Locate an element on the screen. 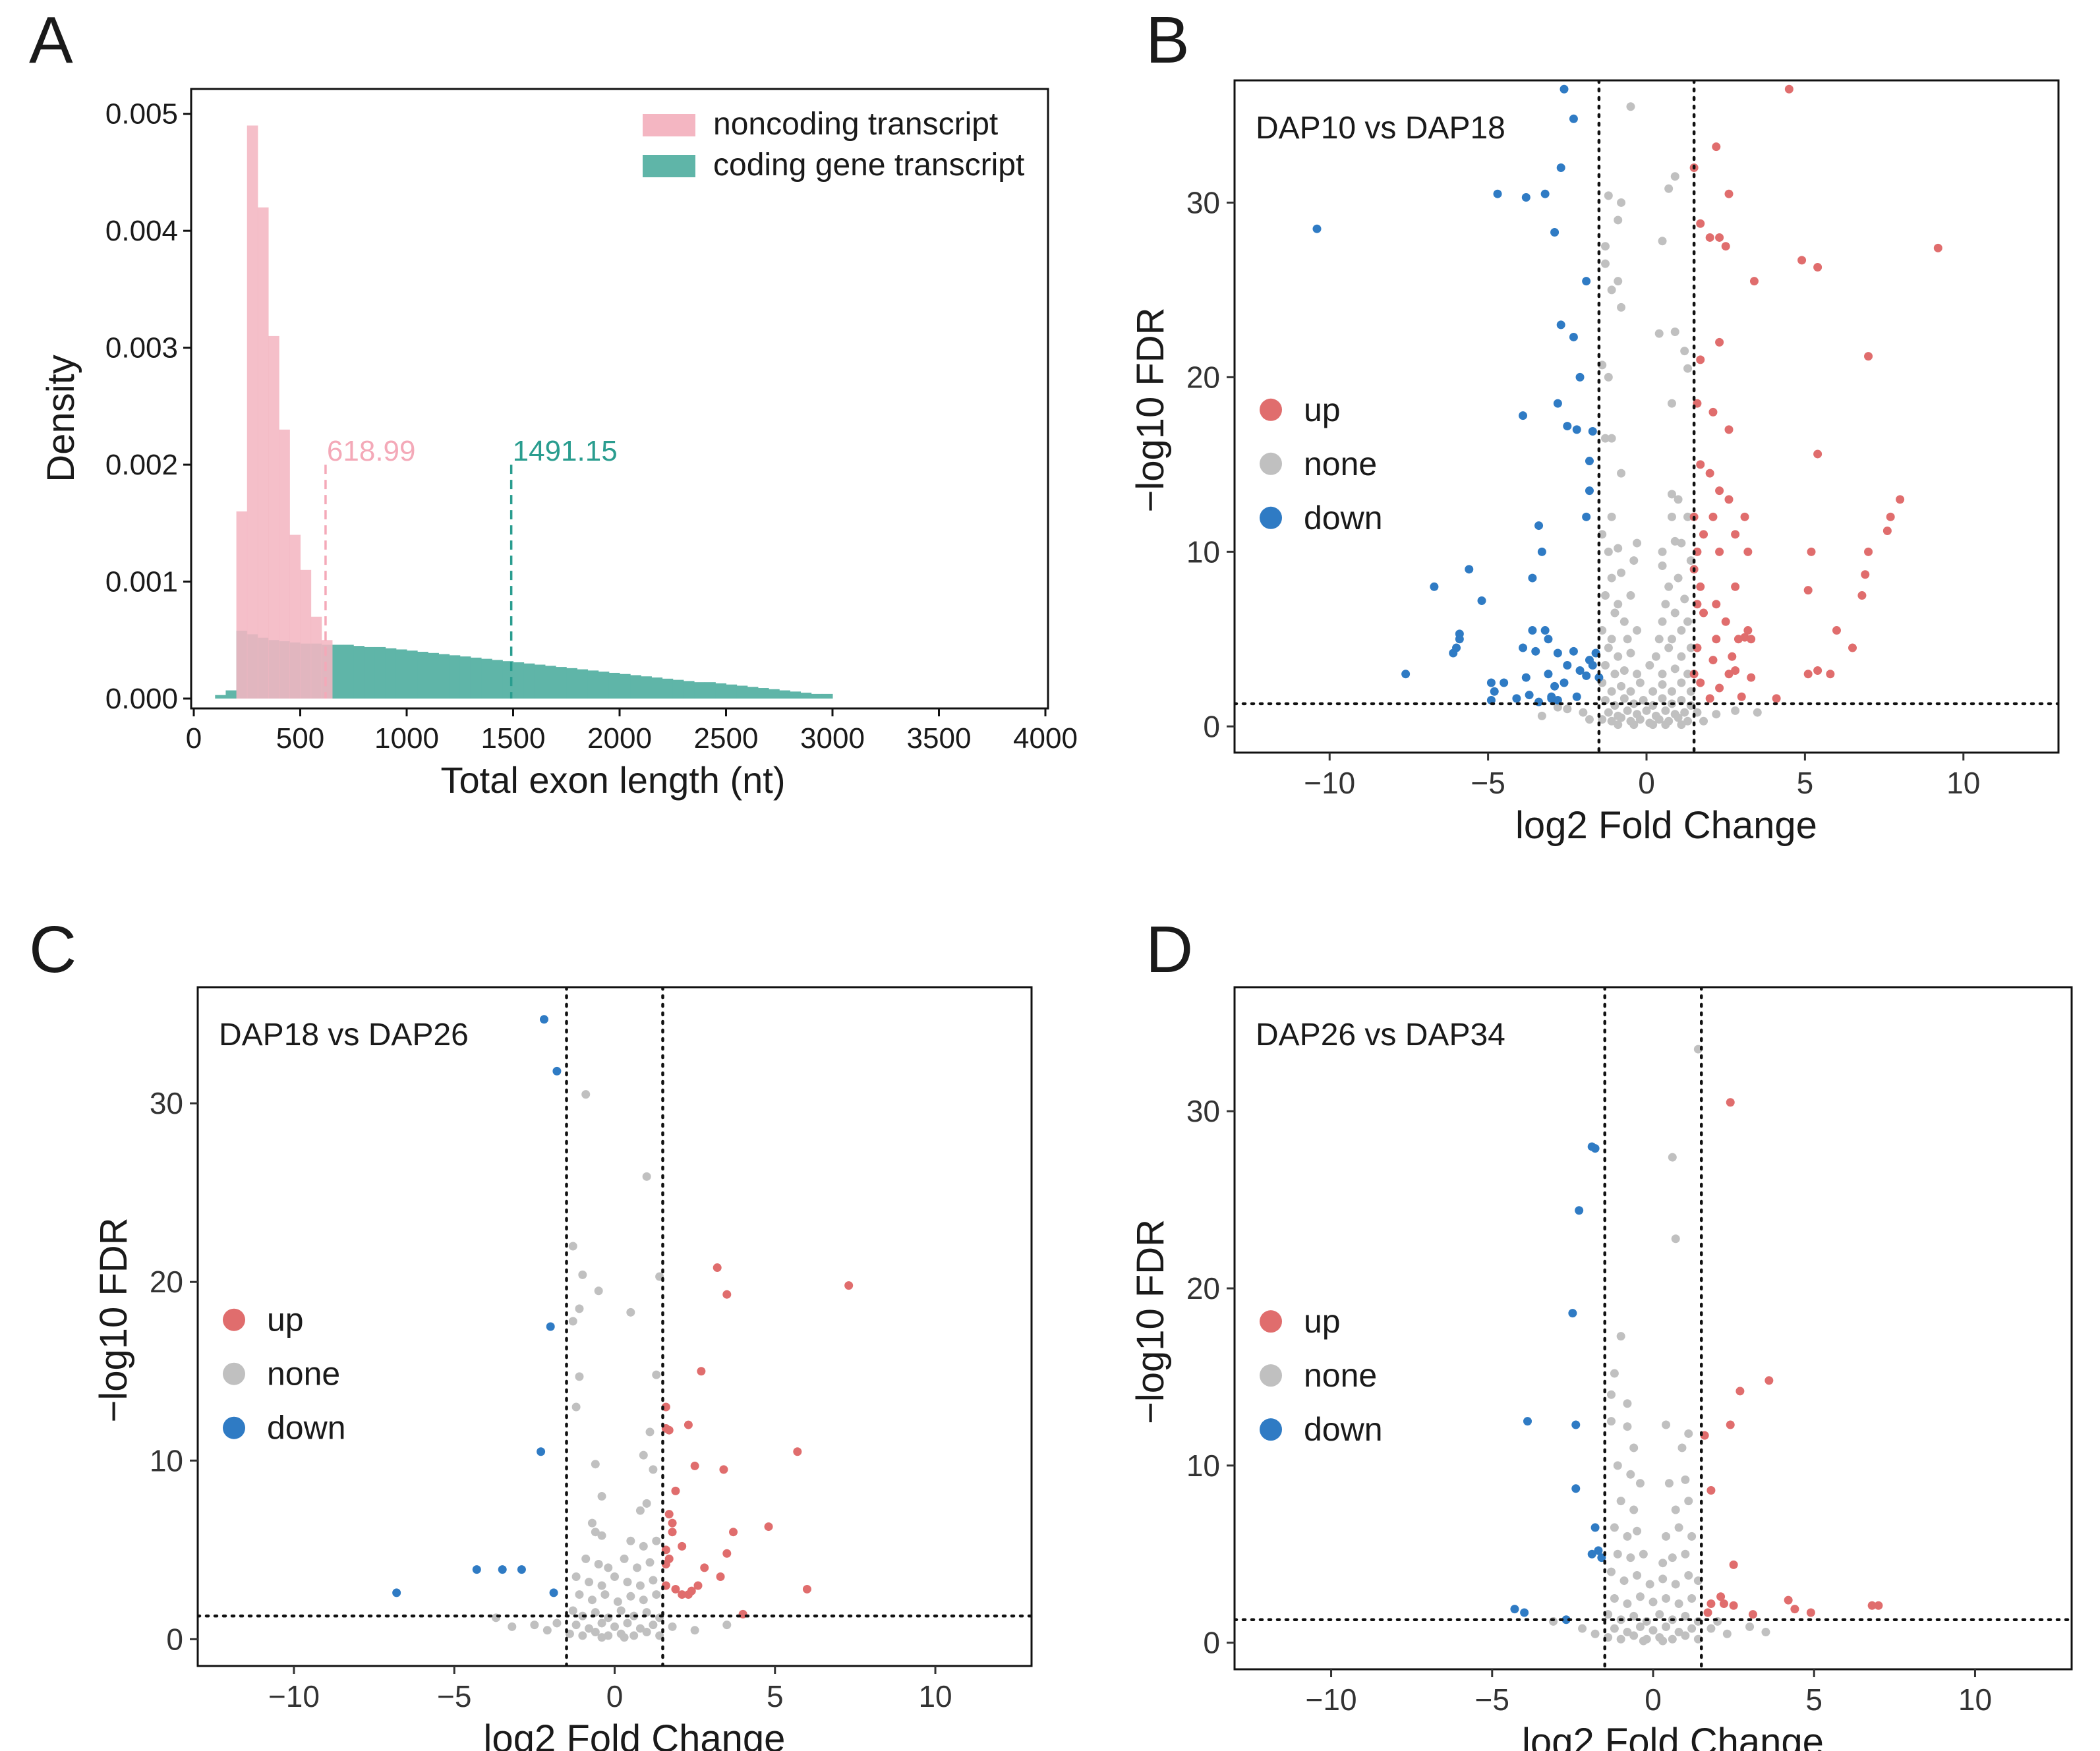 The image size is (2100, 1751). y-tick-label: 30 is located at coordinates (1203, 1111).